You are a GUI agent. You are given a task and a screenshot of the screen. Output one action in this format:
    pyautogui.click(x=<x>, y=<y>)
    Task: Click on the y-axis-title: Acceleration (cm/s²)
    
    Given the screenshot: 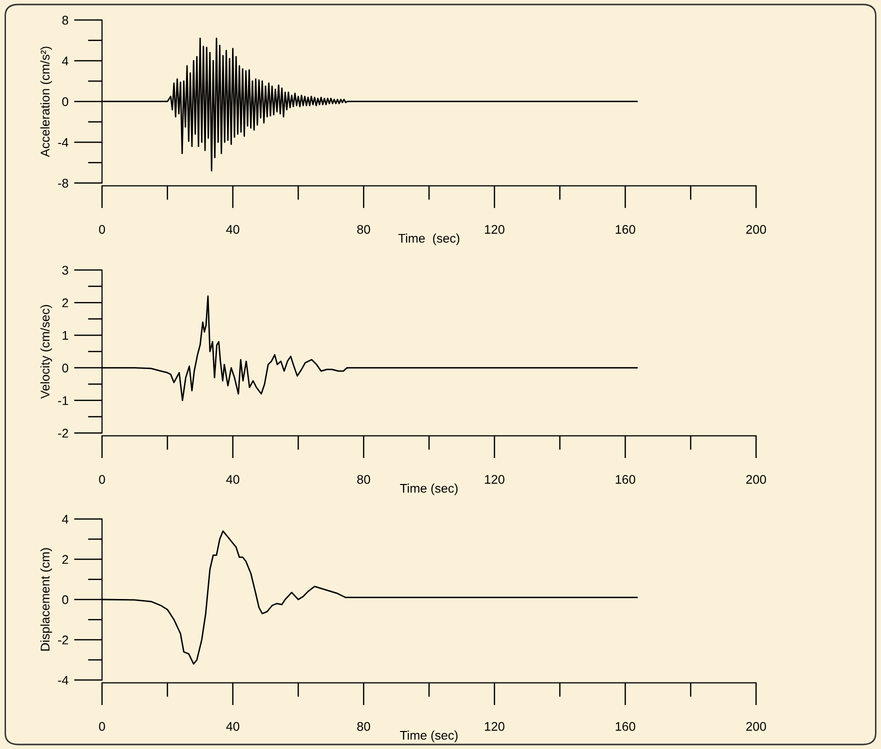 What is the action you would take?
    pyautogui.click(x=46, y=102)
    